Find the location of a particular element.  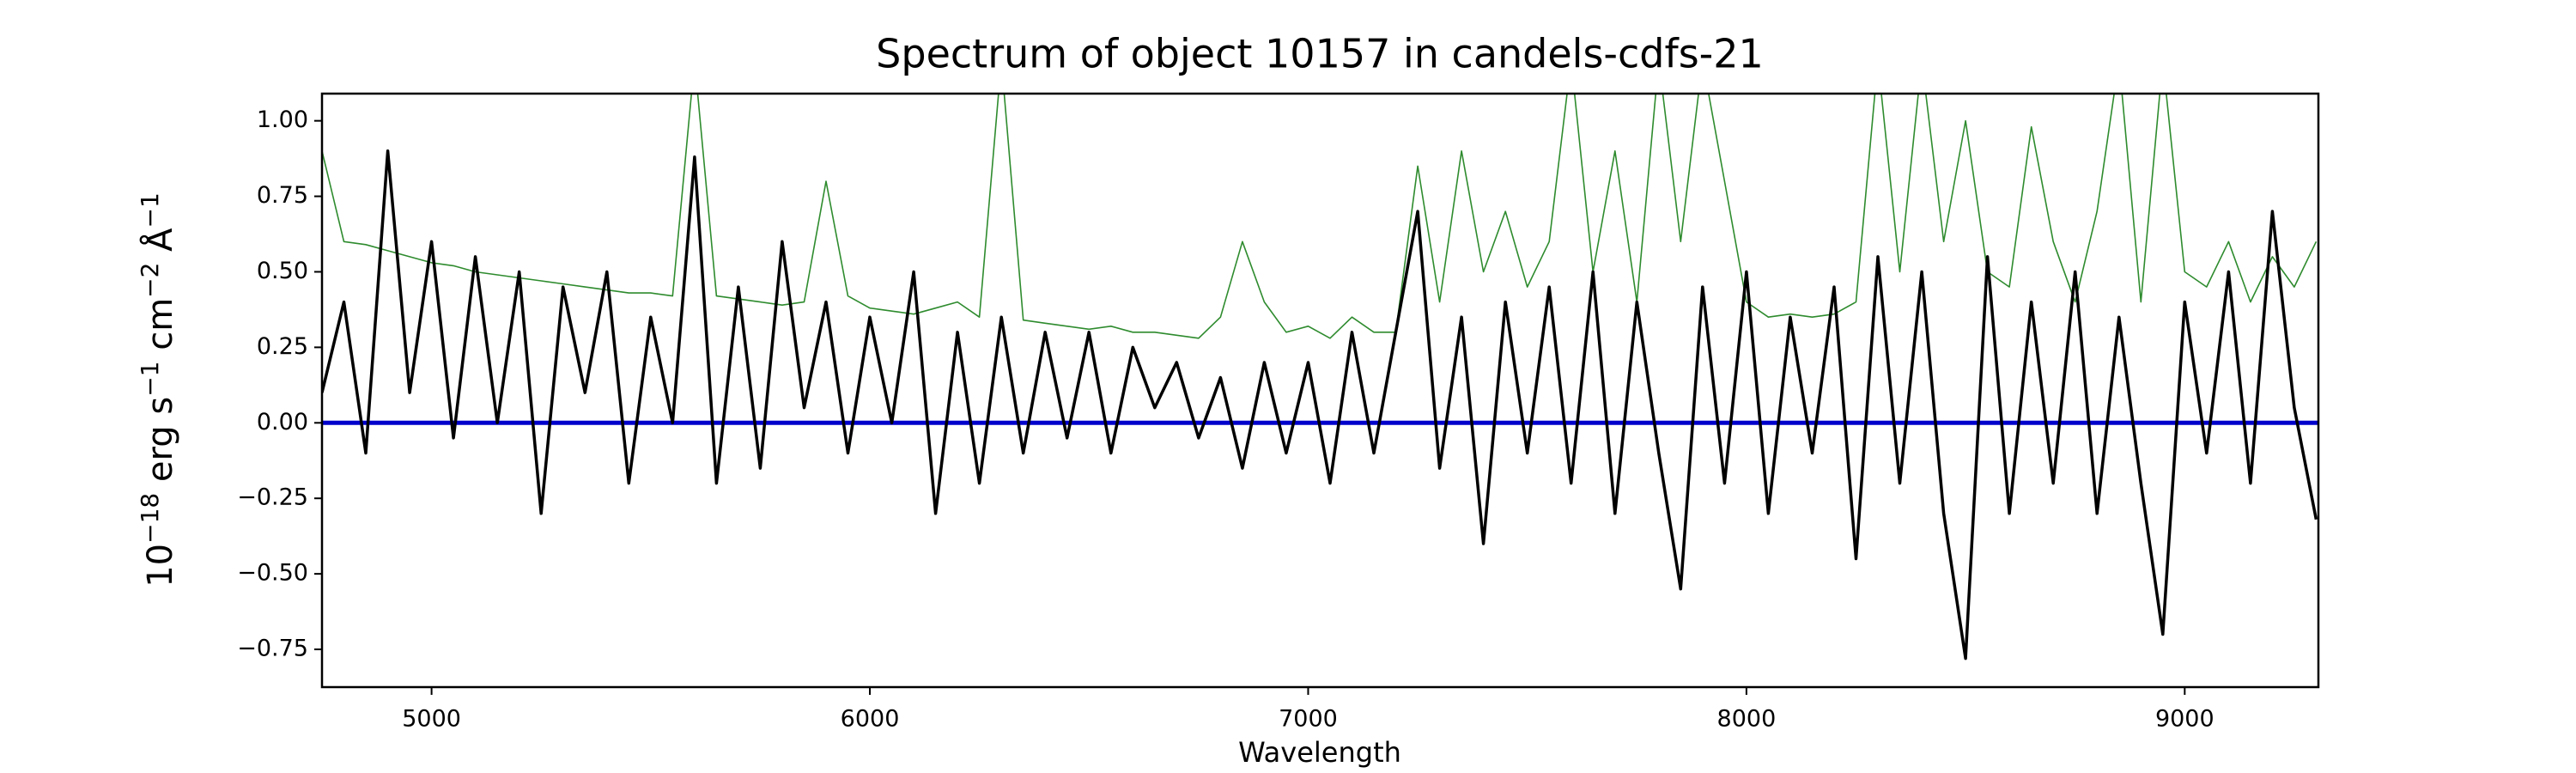

x-tick-label: 5000 is located at coordinates (431, 719).